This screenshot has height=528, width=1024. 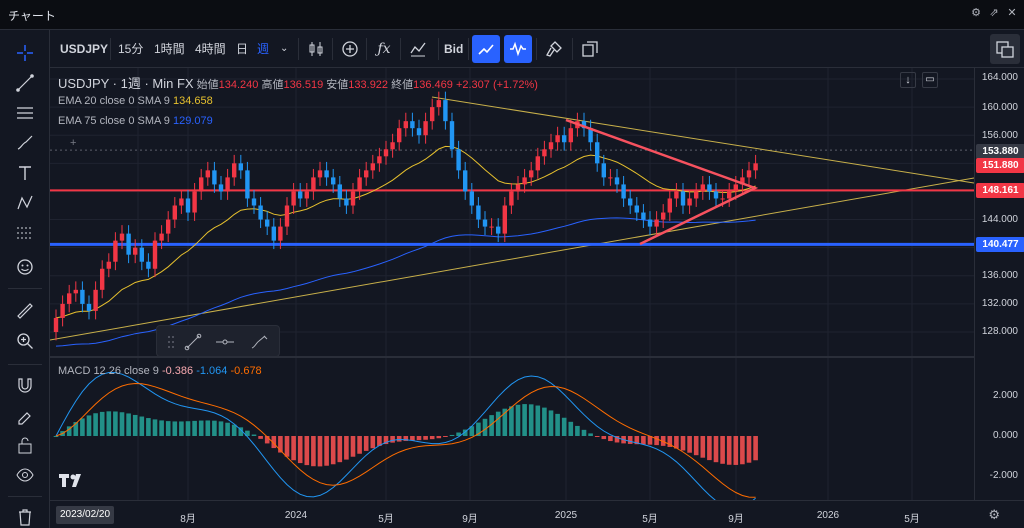 I want to click on macd-tick: -2.000, so click(x=1003, y=475).